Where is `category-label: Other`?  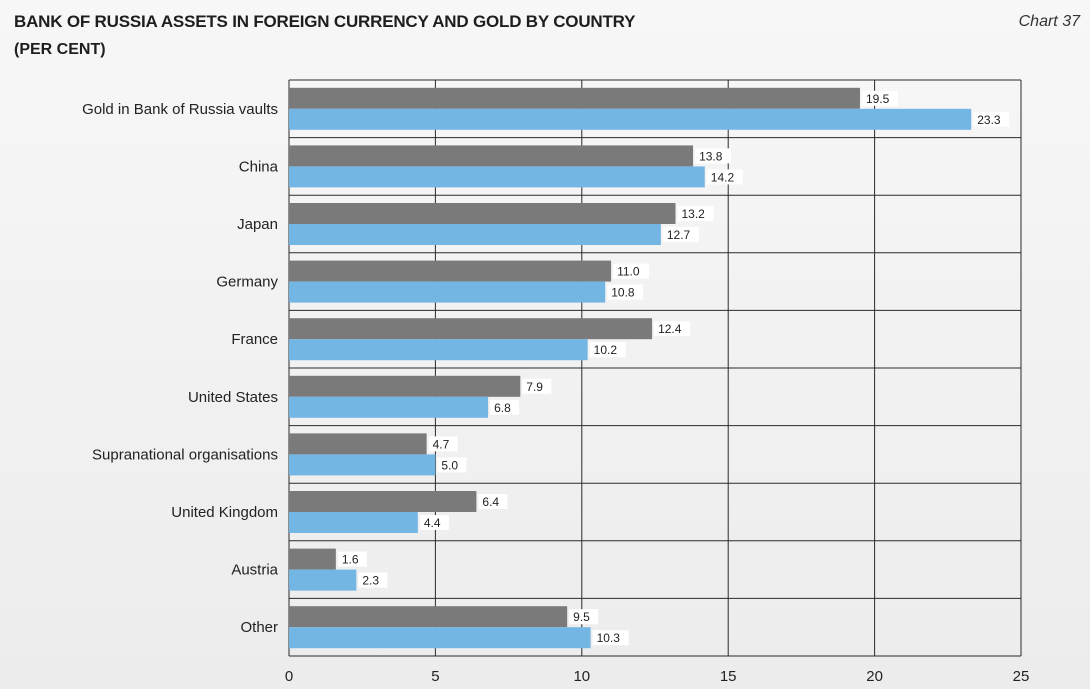
category-label: Other is located at coordinates (259, 627).